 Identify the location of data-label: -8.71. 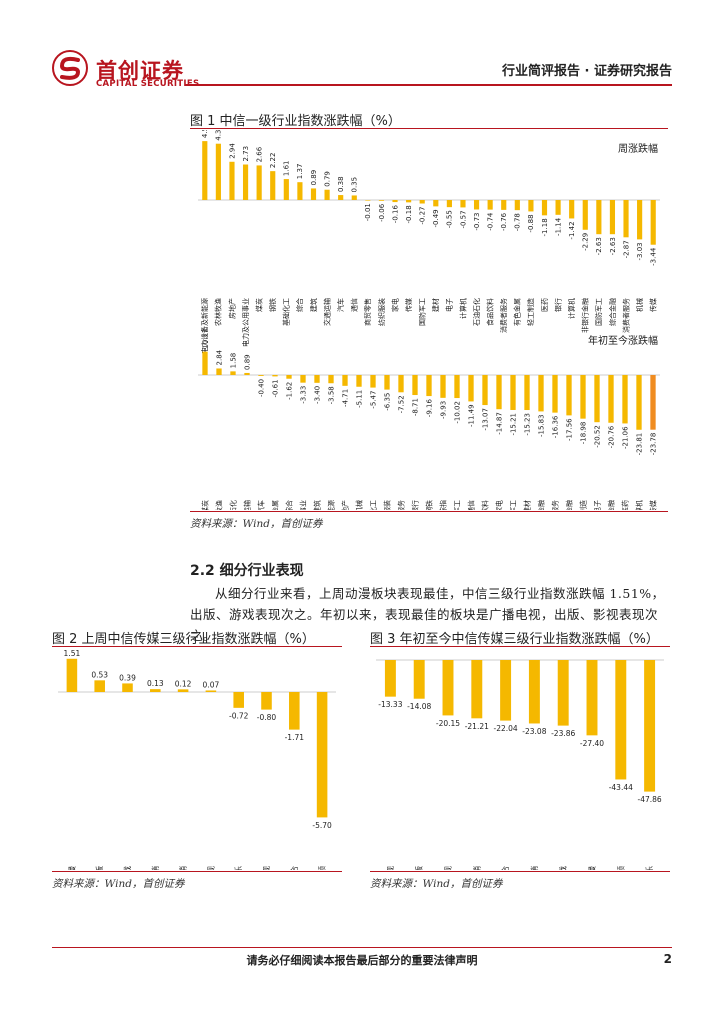
(415, 407).